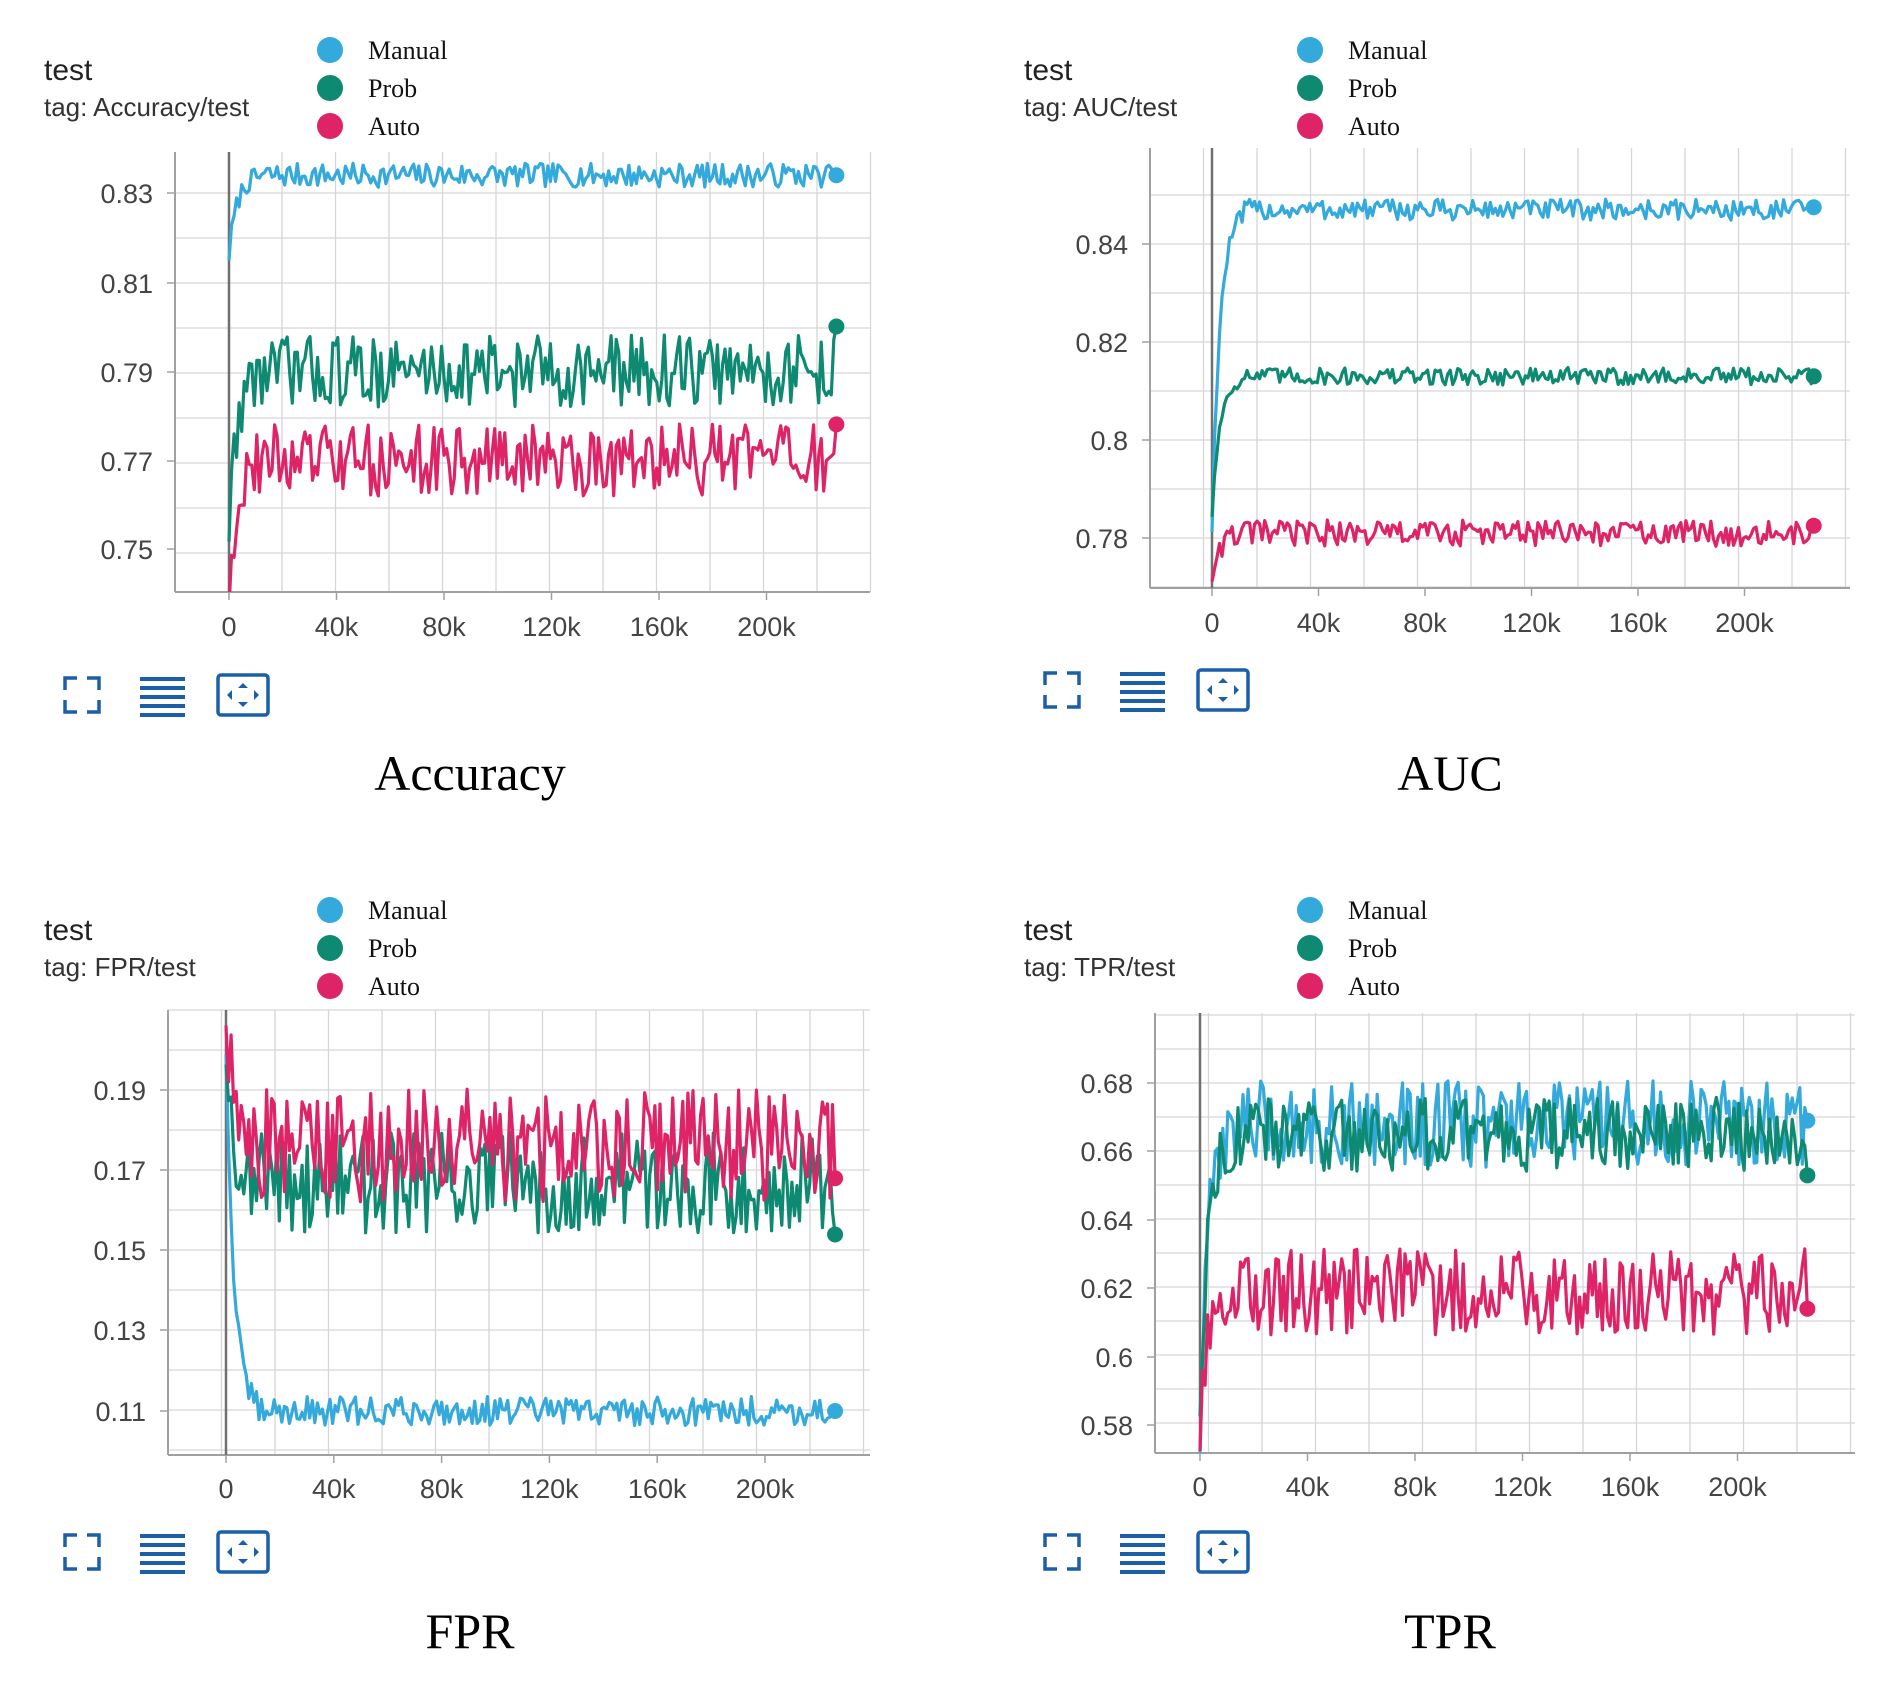 This screenshot has height=1688, width=1893. I want to click on y-tick-label: 0.75, so click(126, 550).